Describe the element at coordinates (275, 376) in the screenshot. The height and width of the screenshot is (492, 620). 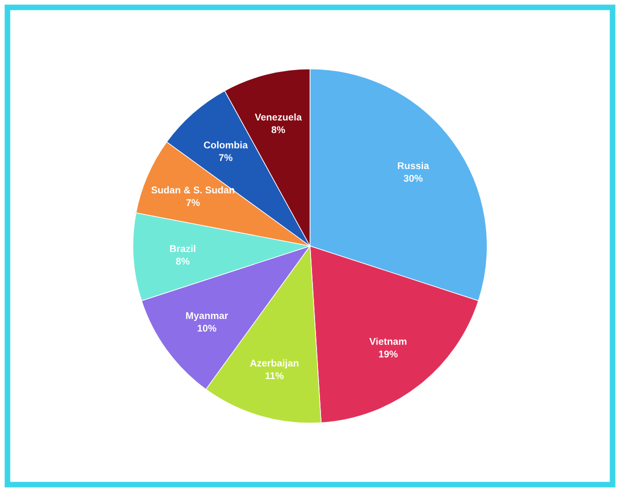
I see `data-label: 11%` at that location.